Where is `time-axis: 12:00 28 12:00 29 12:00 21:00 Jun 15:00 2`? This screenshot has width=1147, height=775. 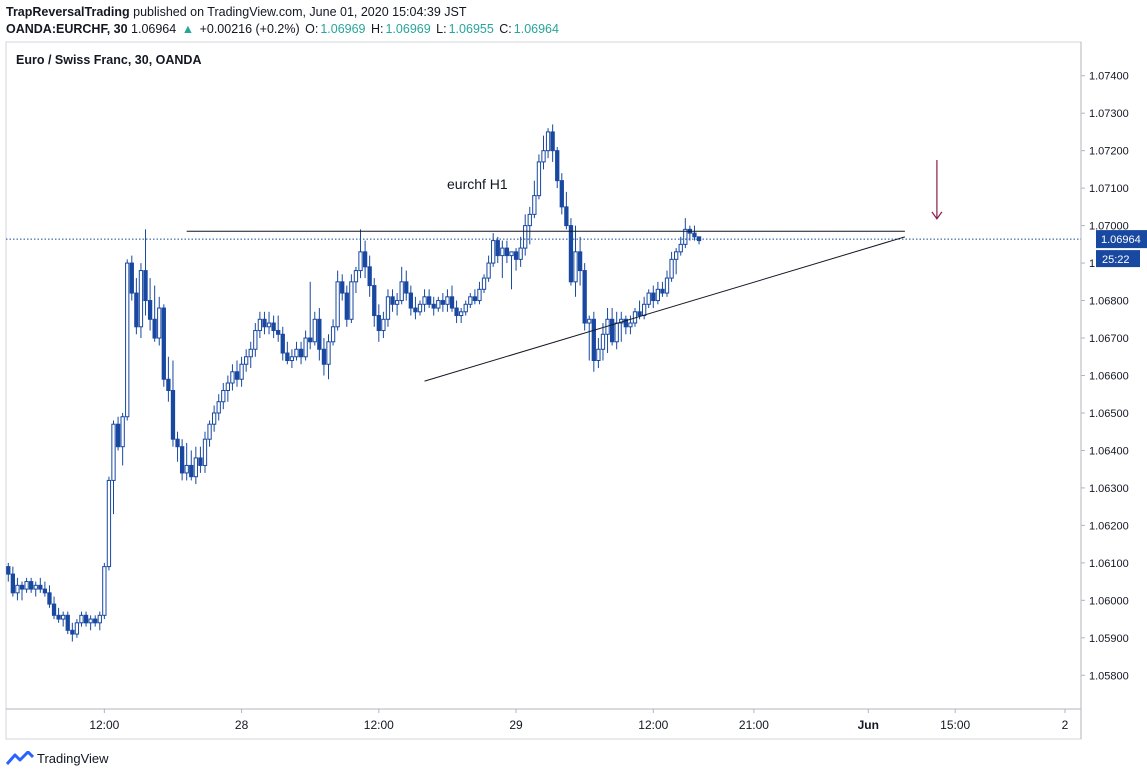 time-axis: 12:00 28 12:00 29 12:00 21:00 Jun 15:00 2 is located at coordinates (579, 720).